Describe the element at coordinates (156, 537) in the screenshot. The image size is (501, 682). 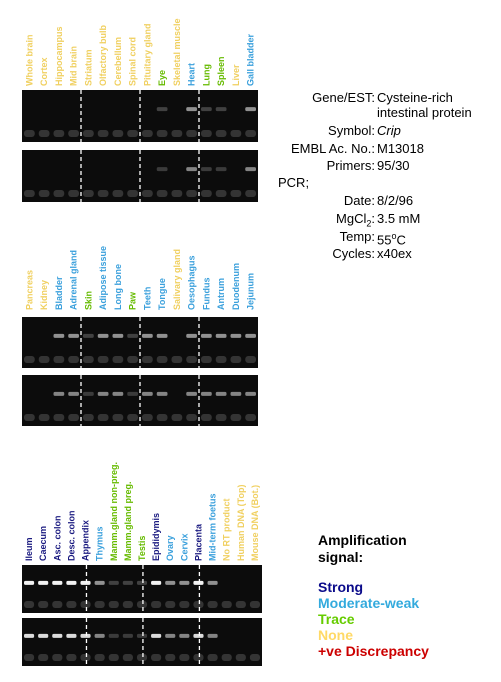
I see `lane-label: Epididymis` at that location.